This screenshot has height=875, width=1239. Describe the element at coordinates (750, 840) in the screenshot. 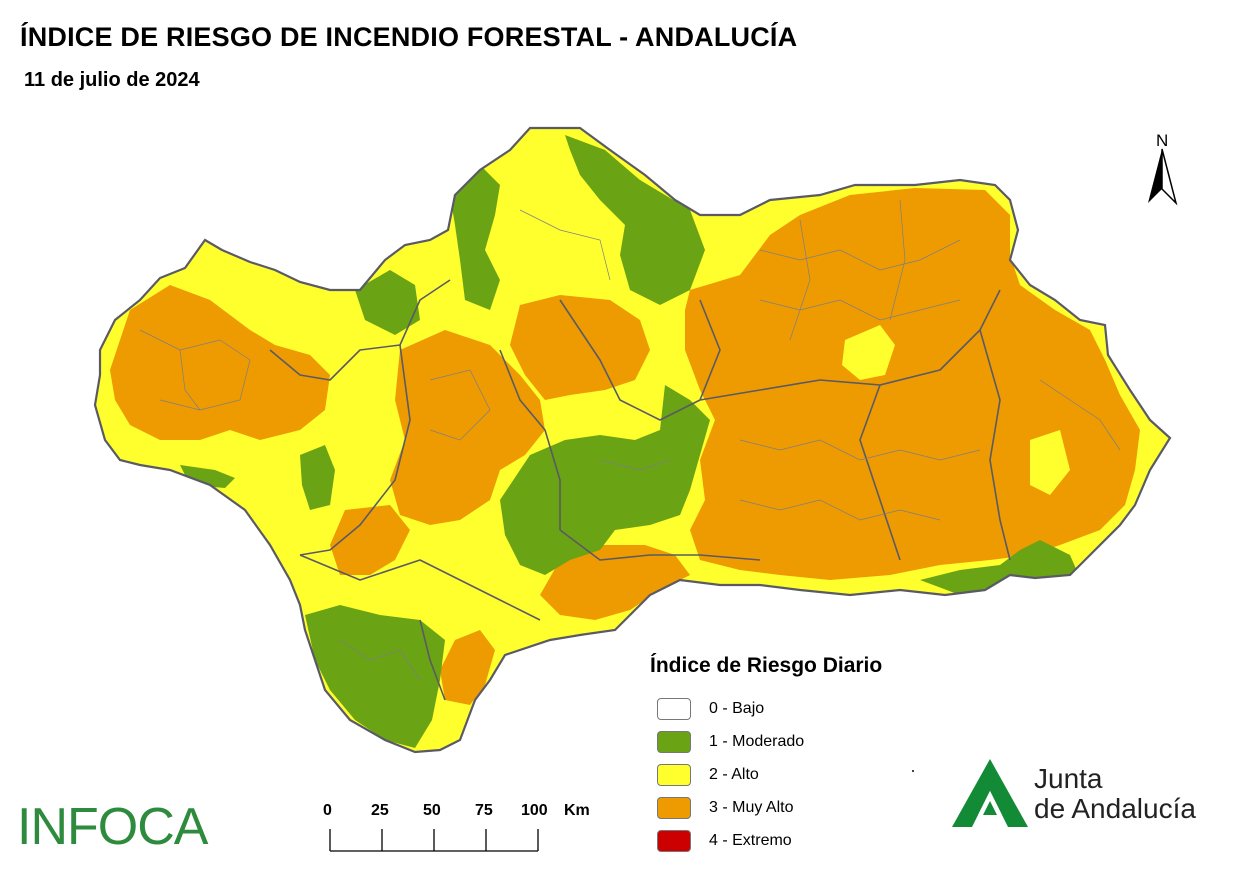

I see `legend-label: 4 - Extremo` at that location.